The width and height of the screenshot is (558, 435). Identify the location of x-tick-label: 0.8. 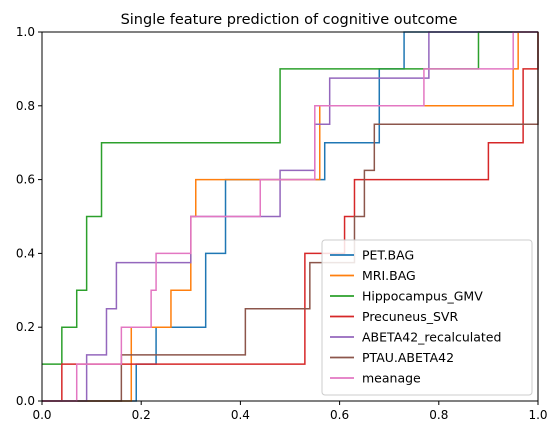
(438, 415).